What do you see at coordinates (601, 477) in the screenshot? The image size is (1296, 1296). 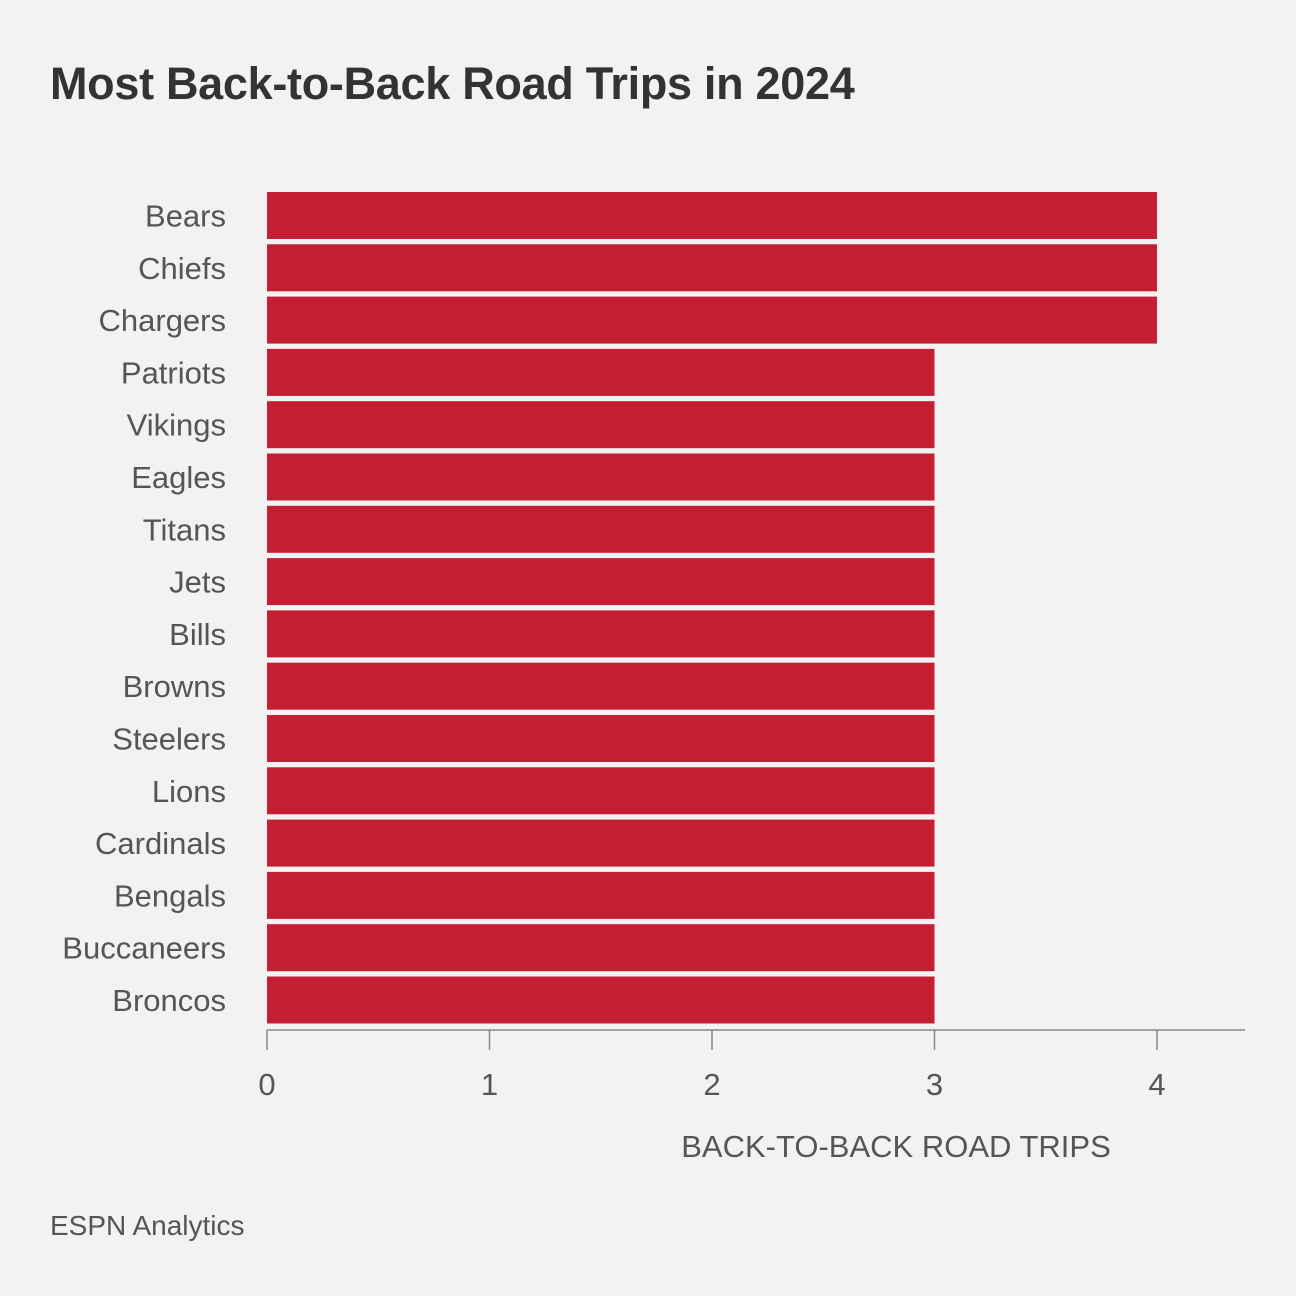 I see `bar-eagles` at bounding box center [601, 477].